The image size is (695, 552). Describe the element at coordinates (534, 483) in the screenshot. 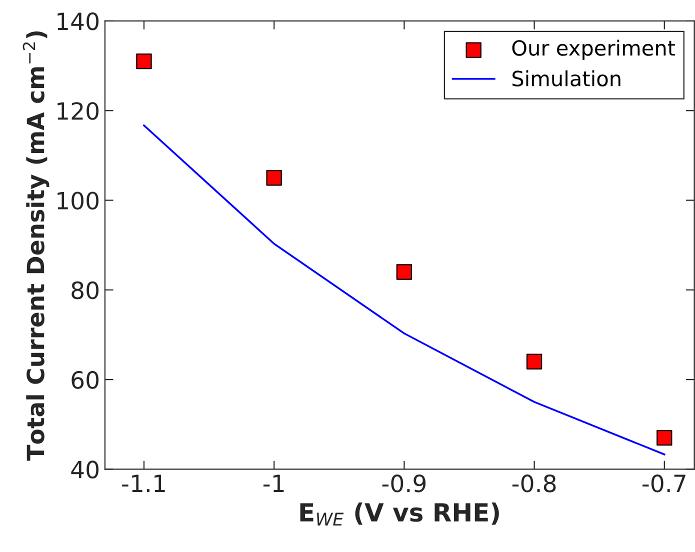

I see `x-tick-label: -0.8` at that location.